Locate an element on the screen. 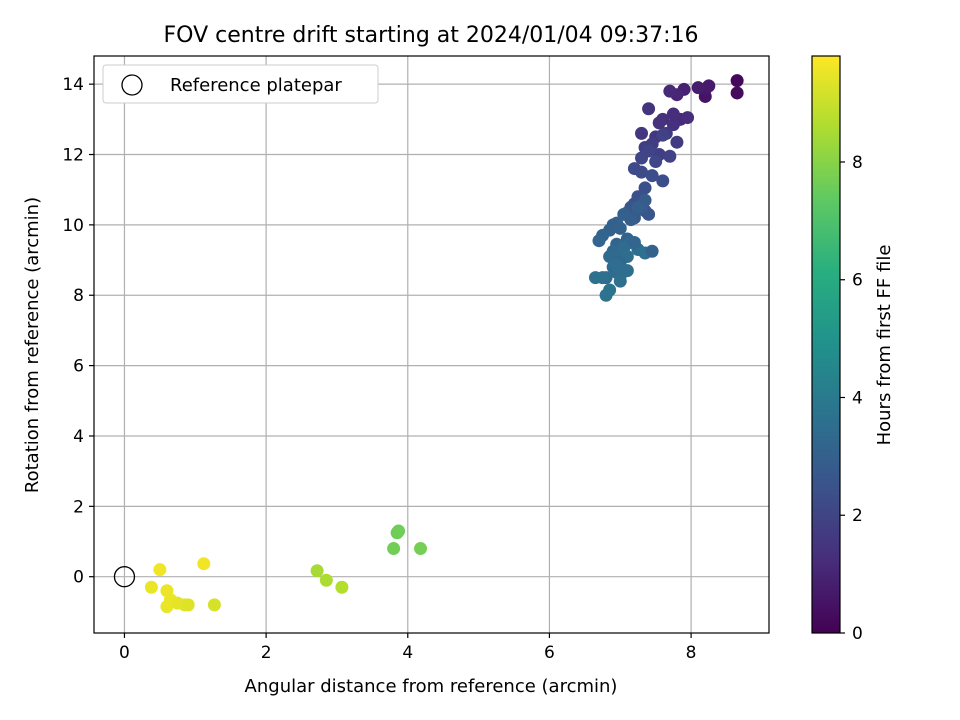  y-tick-label: 8 is located at coordinates (78, 296).